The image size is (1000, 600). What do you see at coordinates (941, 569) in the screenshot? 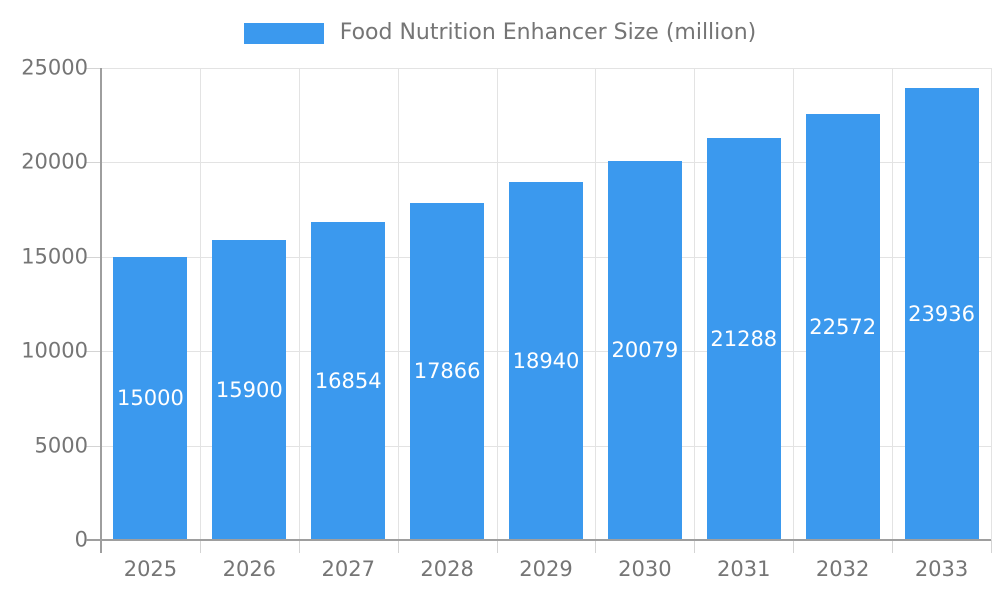
I see `x-tick-label: 2033` at bounding box center [941, 569].